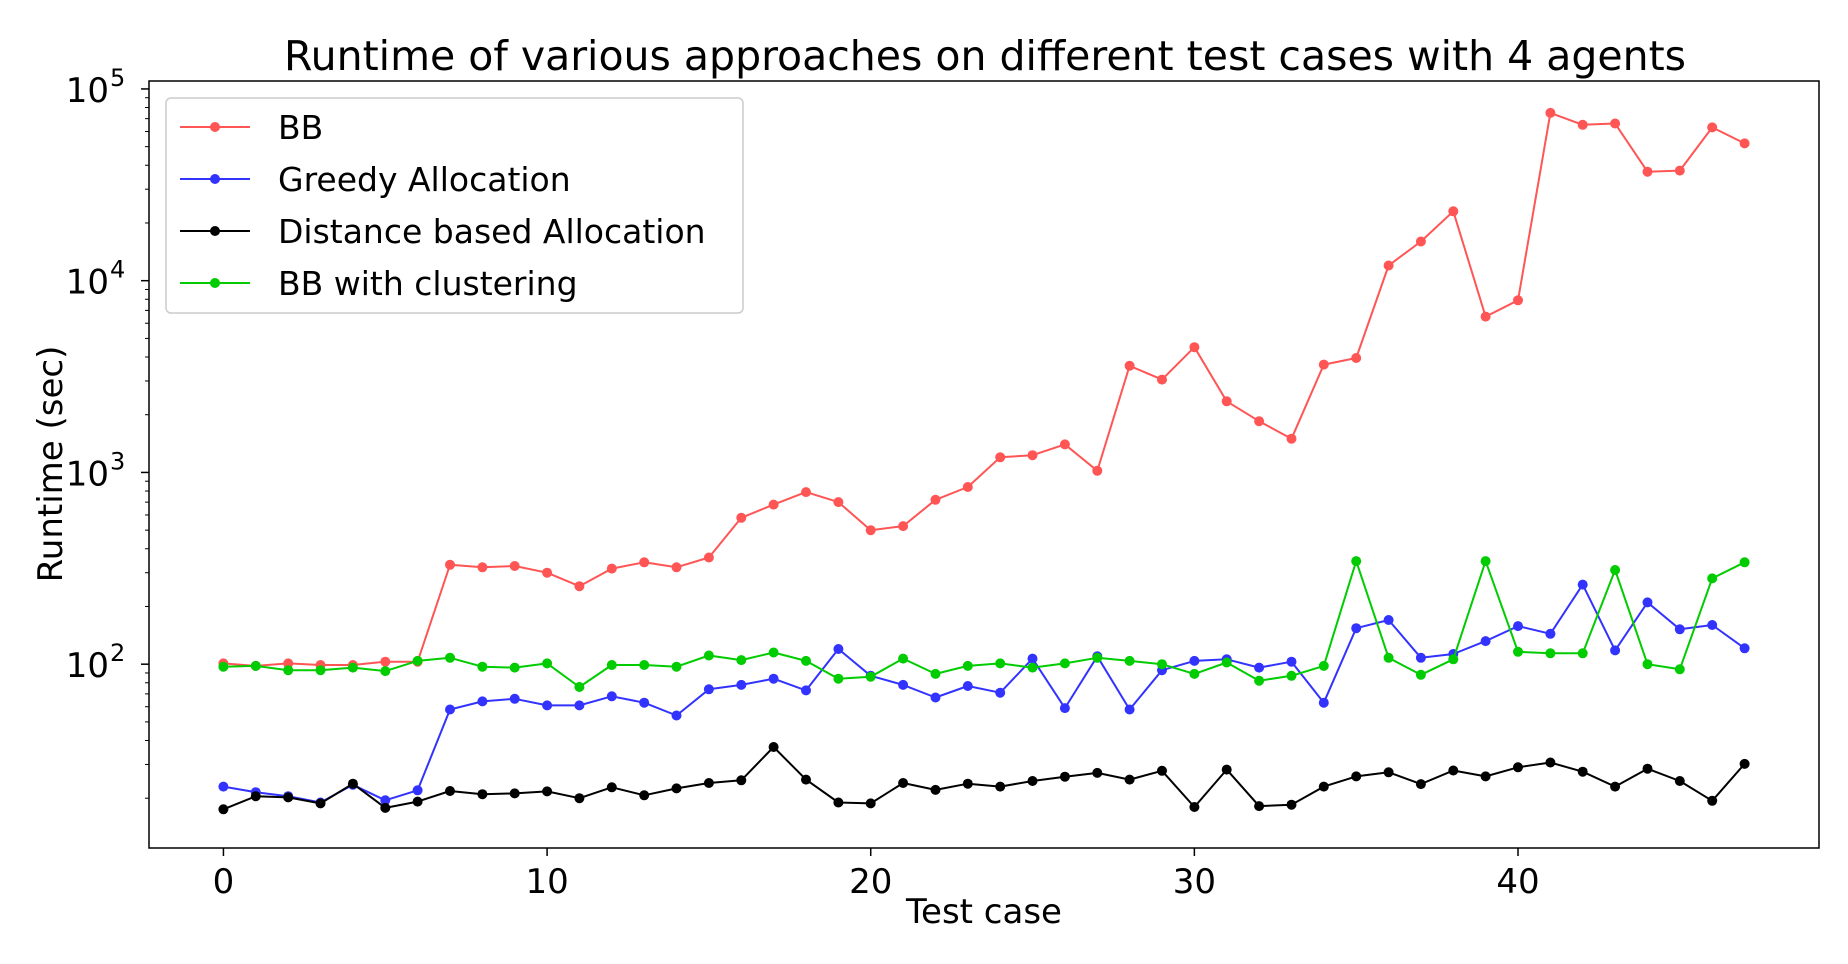  Describe the element at coordinates (983, 912) in the screenshot. I see `x-axis-label: Test case` at that location.